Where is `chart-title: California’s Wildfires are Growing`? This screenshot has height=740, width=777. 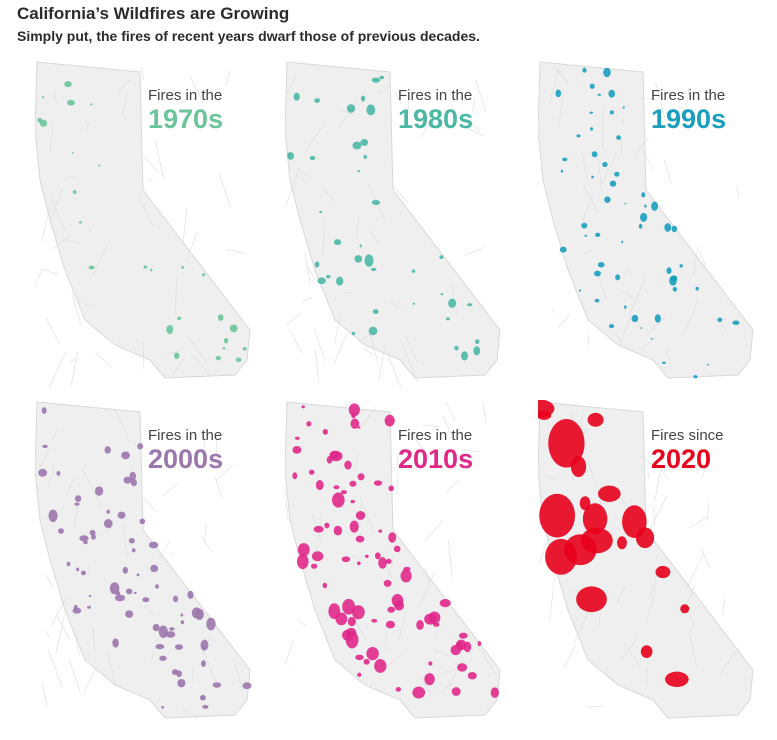
chart-title: California’s Wildfires are Growing is located at coordinates (153, 14).